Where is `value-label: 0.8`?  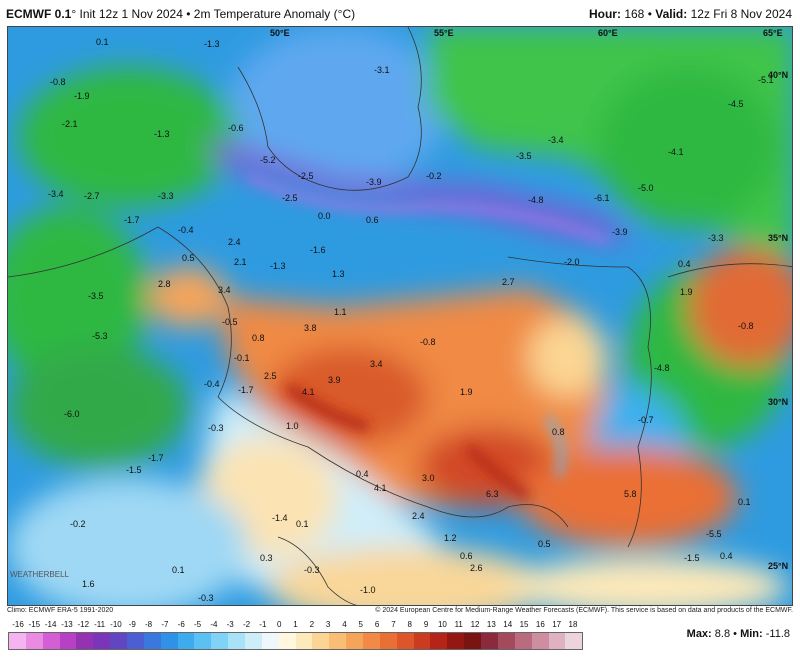
value-label: 0.8 is located at coordinates (558, 432).